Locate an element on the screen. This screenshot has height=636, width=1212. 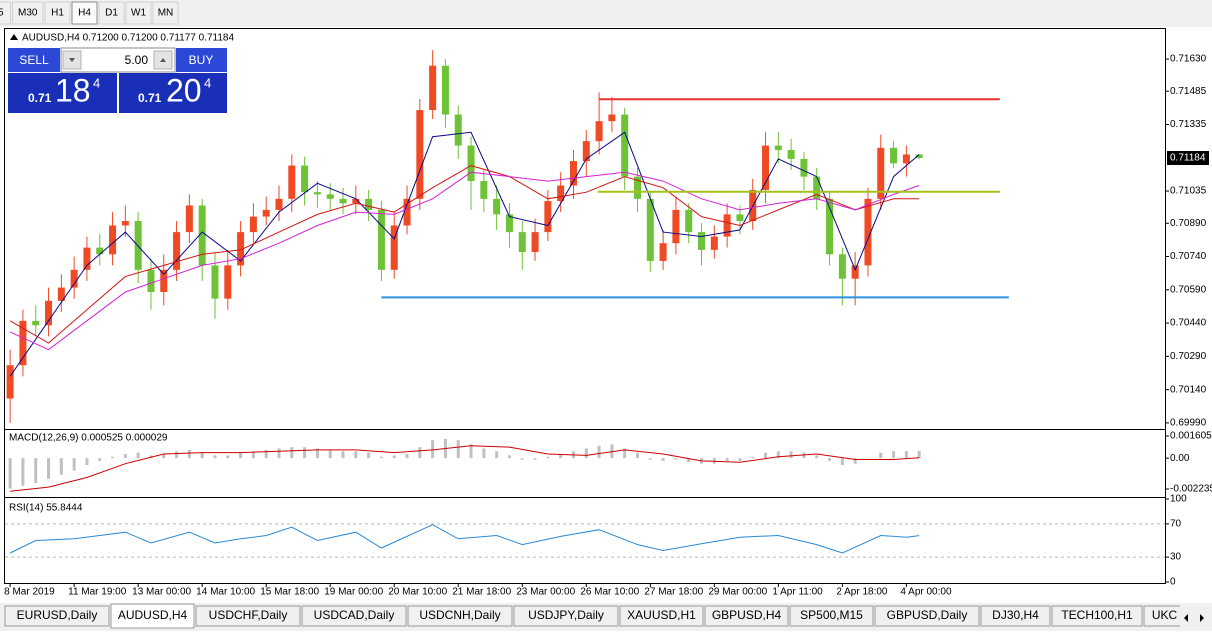
tab-label: SP500,M15 is located at coordinates (831, 615).